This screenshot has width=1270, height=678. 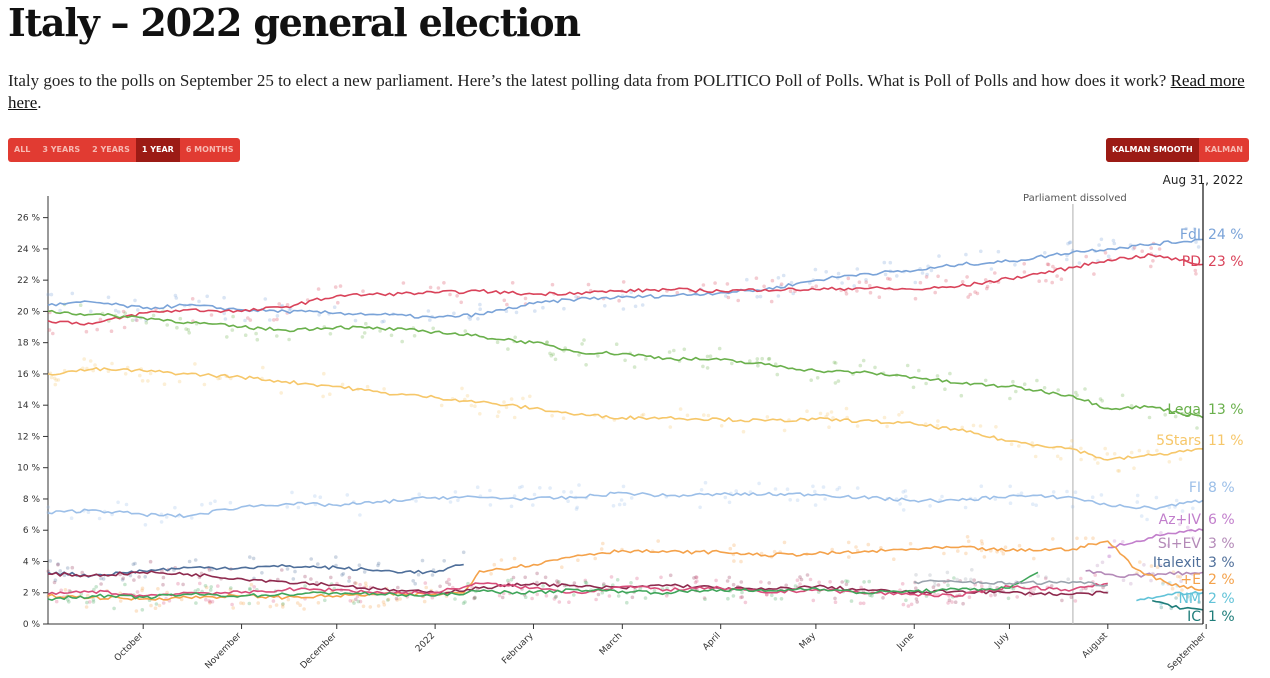 What do you see at coordinates (39, 102) in the screenshot?
I see `intro-end: .` at bounding box center [39, 102].